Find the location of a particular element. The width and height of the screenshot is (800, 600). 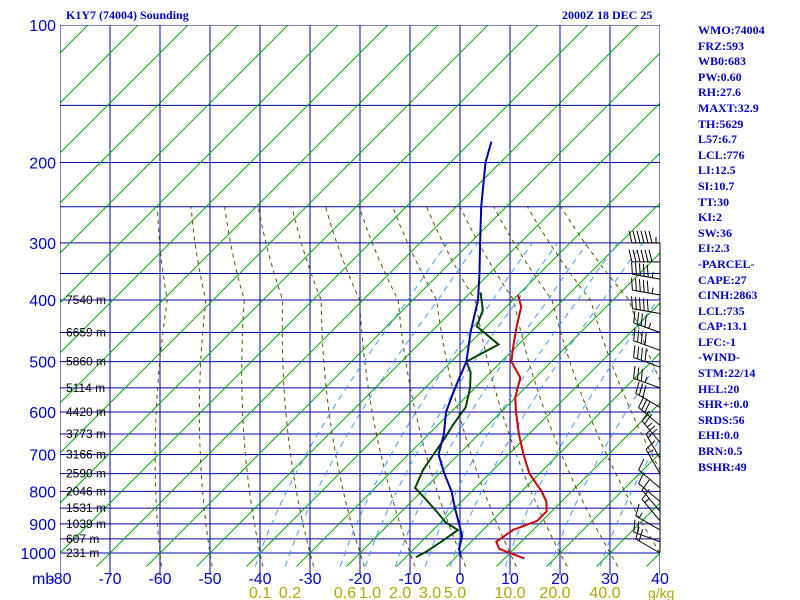

index-item: BSHR:49 is located at coordinates (722, 466).